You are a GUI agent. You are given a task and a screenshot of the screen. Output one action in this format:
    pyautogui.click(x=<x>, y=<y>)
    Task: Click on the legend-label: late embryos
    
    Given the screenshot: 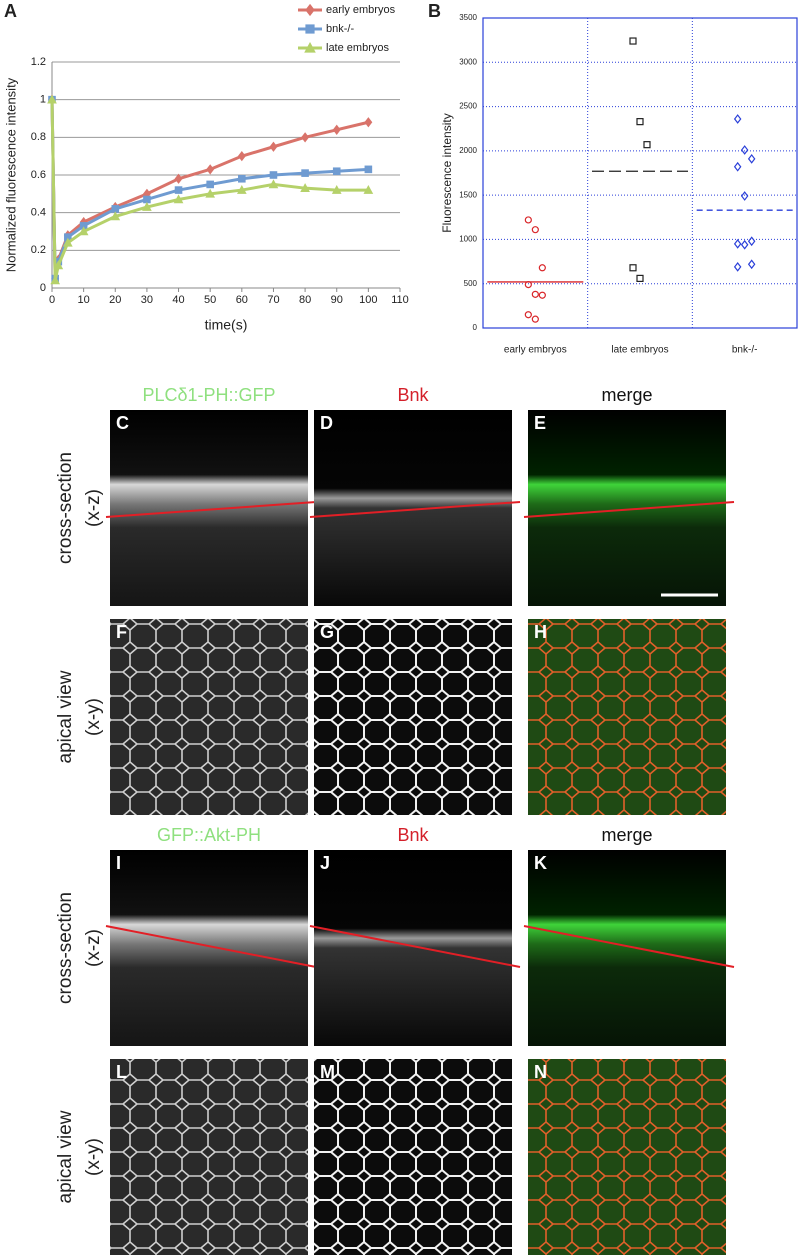 What is the action you would take?
    pyautogui.click(x=357, y=48)
    